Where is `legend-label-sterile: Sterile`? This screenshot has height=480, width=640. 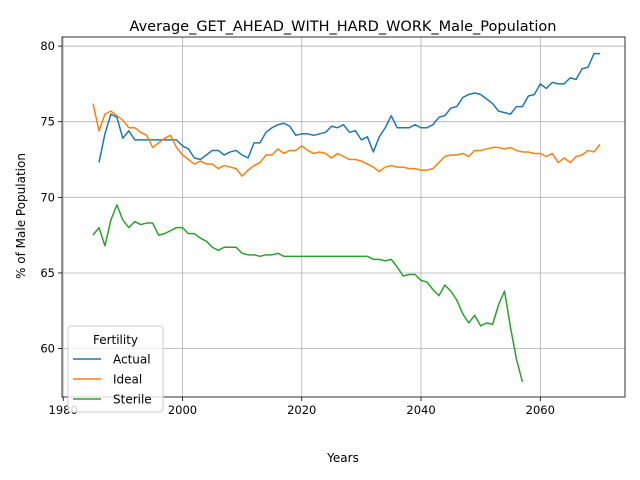
legend-label-sterile: Sterile is located at coordinates (132, 400).